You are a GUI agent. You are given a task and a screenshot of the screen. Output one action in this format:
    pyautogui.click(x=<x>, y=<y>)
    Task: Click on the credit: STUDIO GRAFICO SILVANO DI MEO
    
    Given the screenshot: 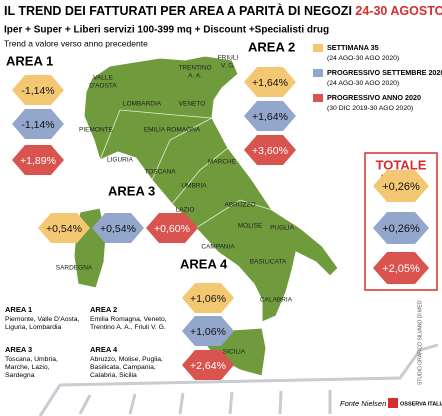 What is the action you would take?
    pyautogui.click(x=420, y=342)
    